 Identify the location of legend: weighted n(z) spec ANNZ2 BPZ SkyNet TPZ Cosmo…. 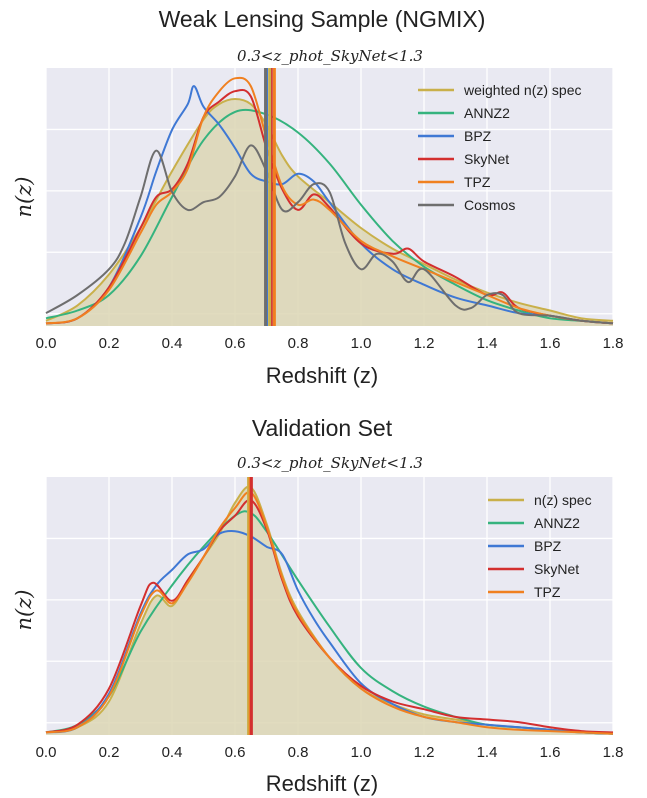
(500, 147).